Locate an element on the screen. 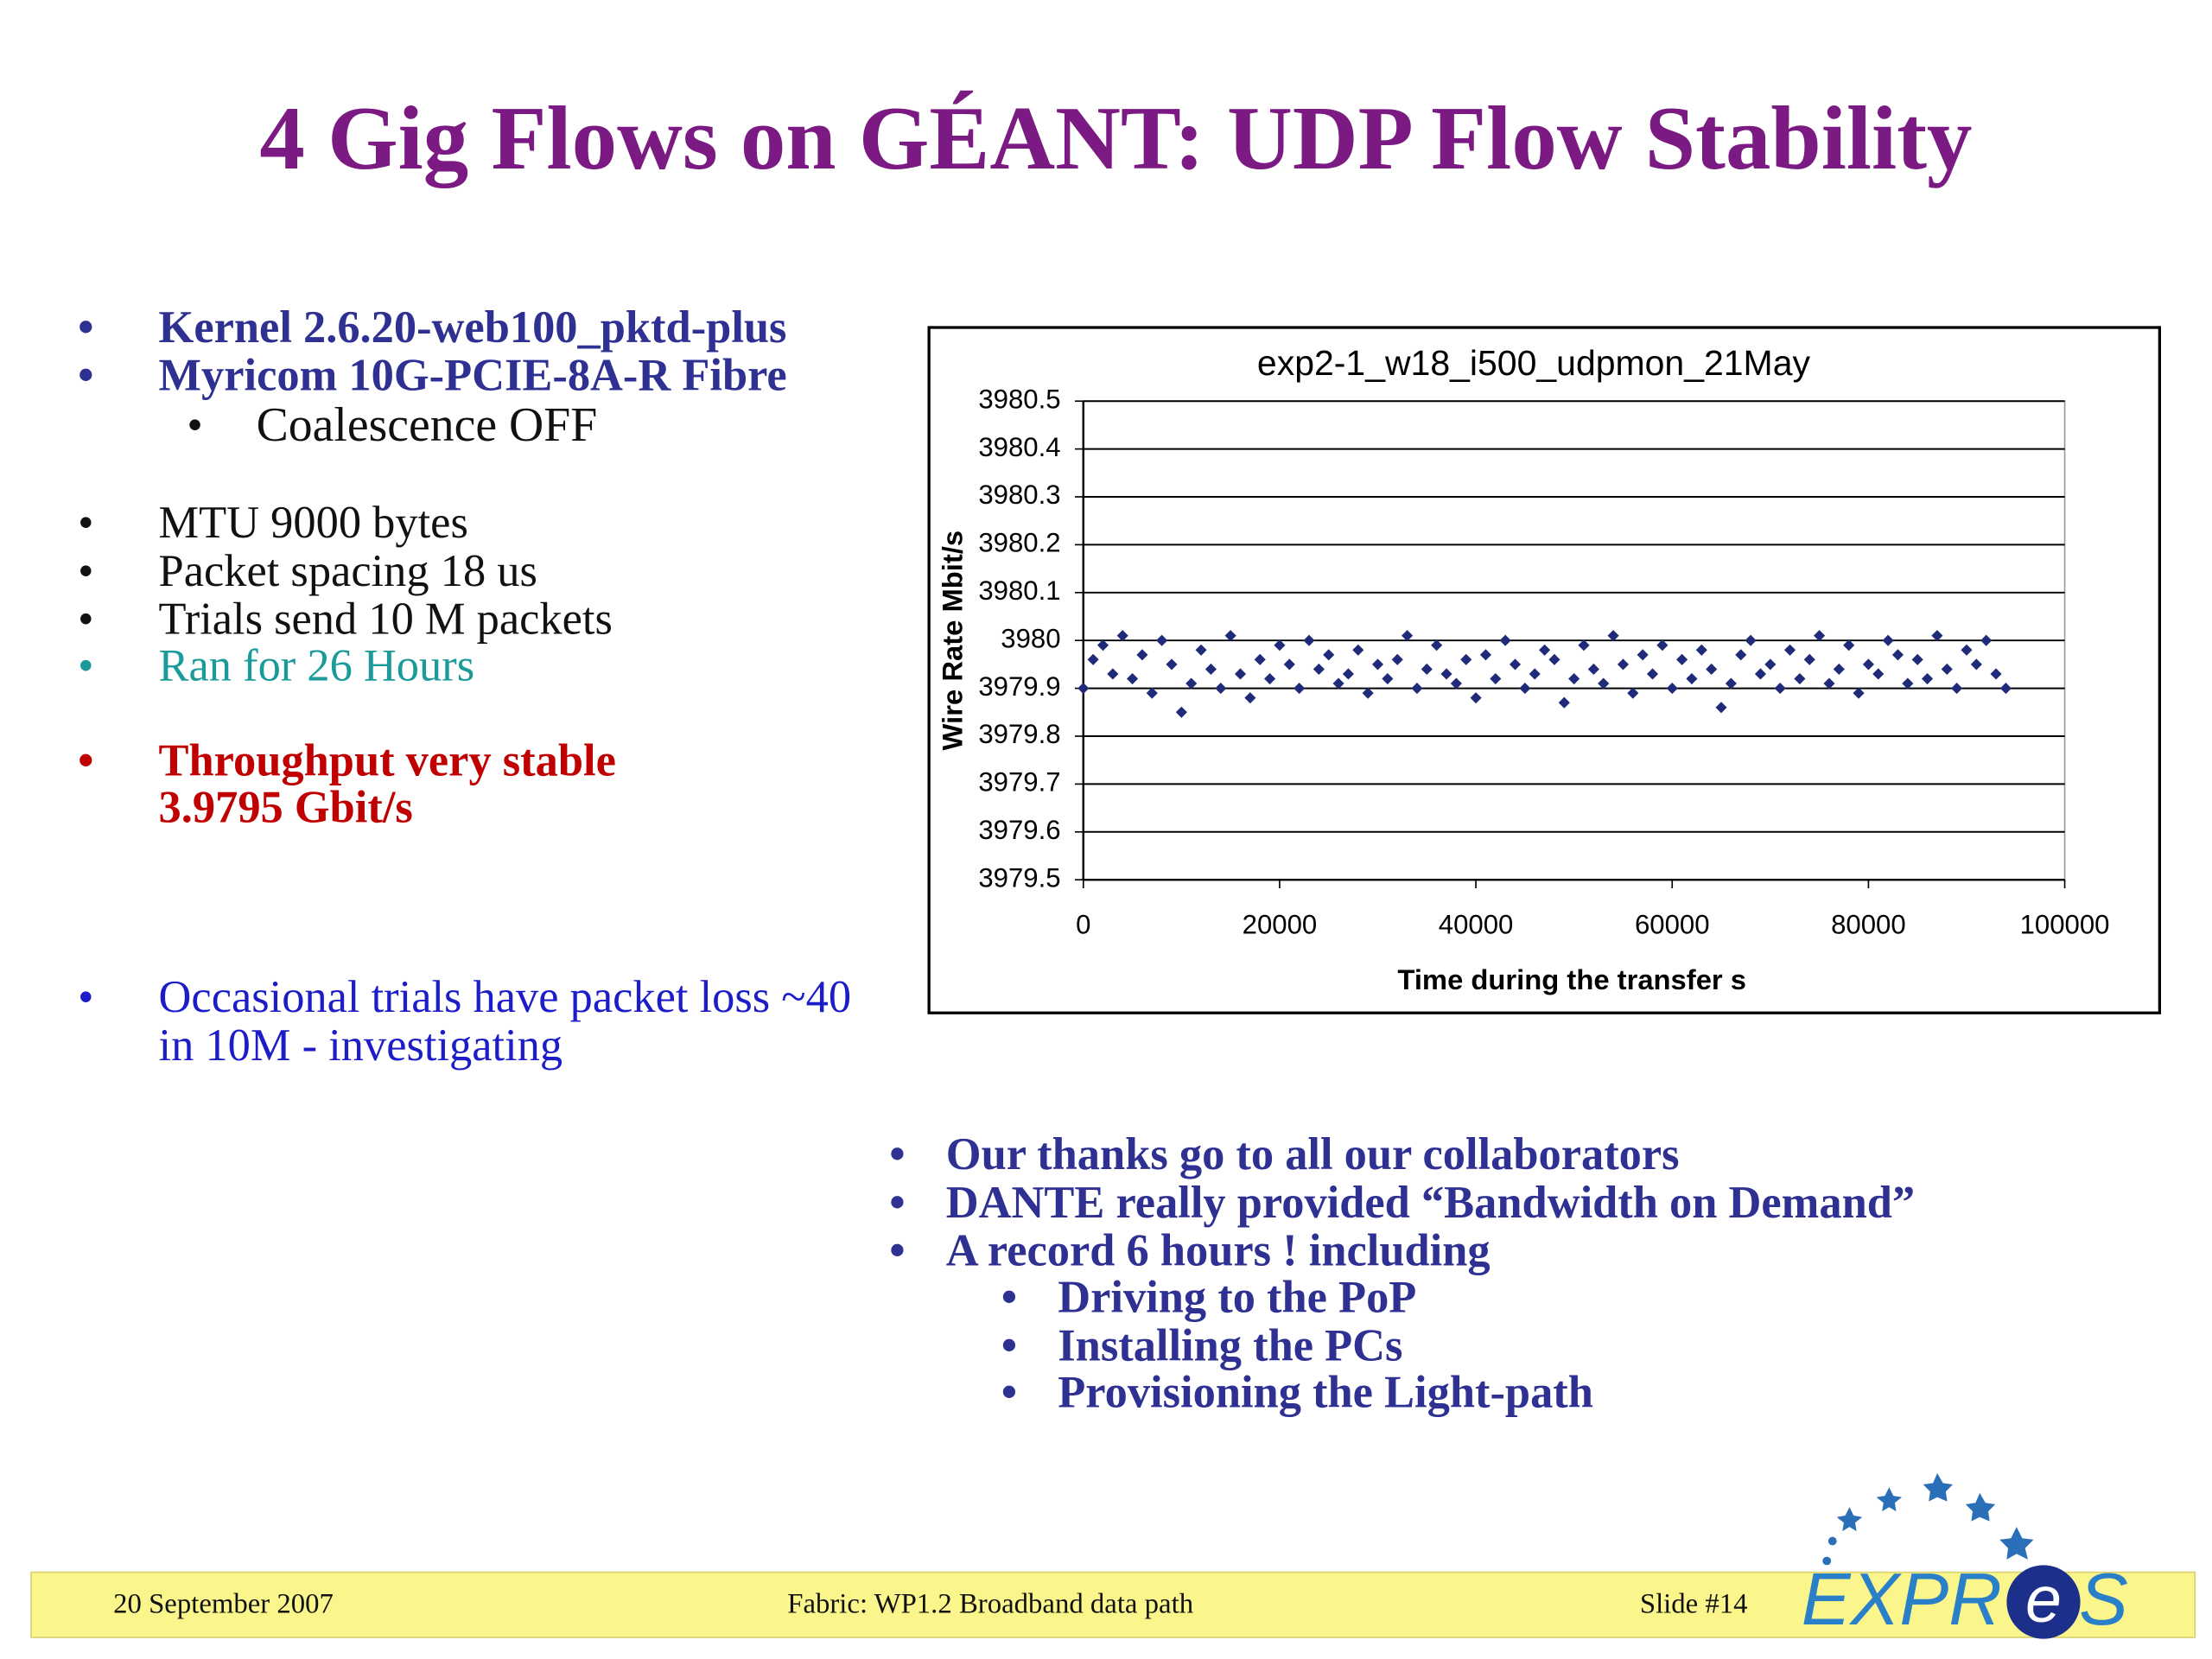  logo: EXPR e S is located at coordinates (1965, 1556).